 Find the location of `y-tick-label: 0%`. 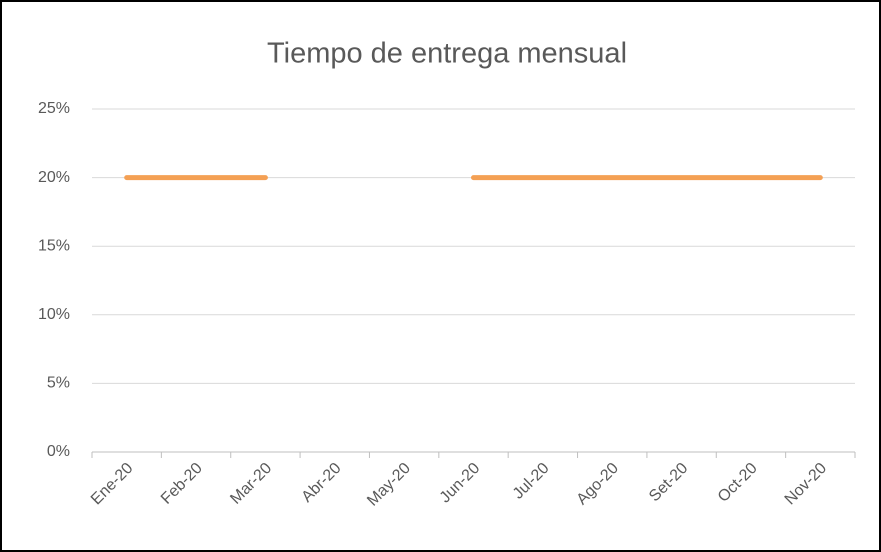

y-tick-label: 0% is located at coordinates (58, 451).